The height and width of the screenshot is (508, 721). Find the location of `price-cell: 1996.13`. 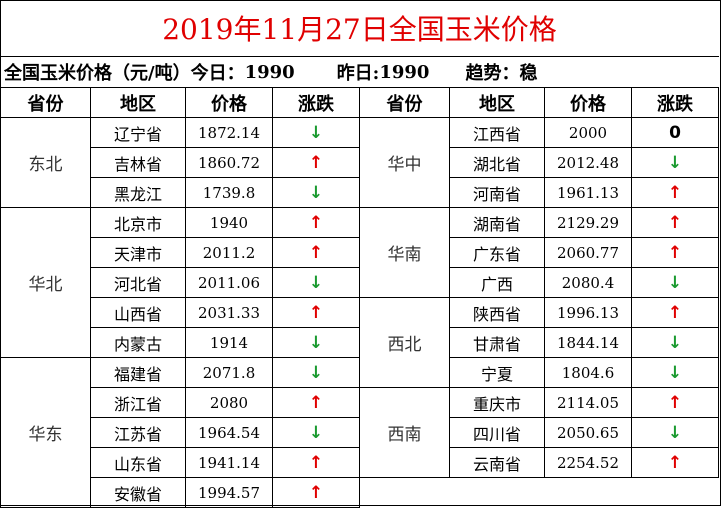

price-cell: 1996.13 is located at coordinates (588, 312).